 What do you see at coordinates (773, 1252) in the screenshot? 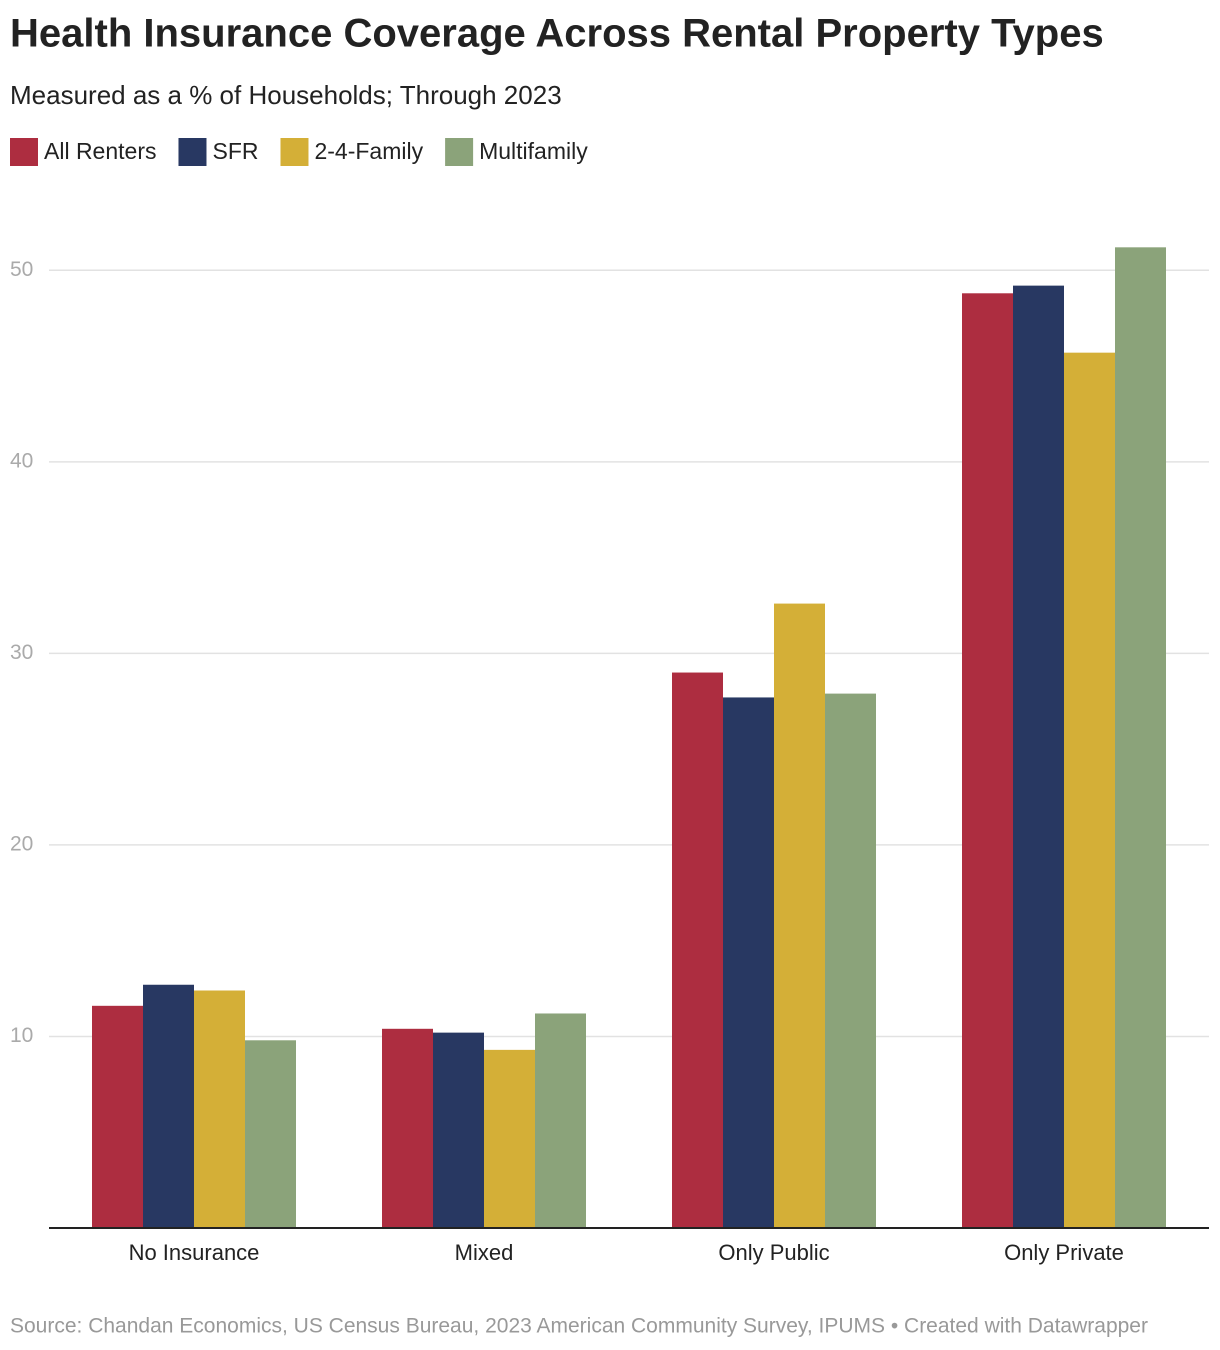
I see `x-tick-label: Only Public` at bounding box center [773, 1252].